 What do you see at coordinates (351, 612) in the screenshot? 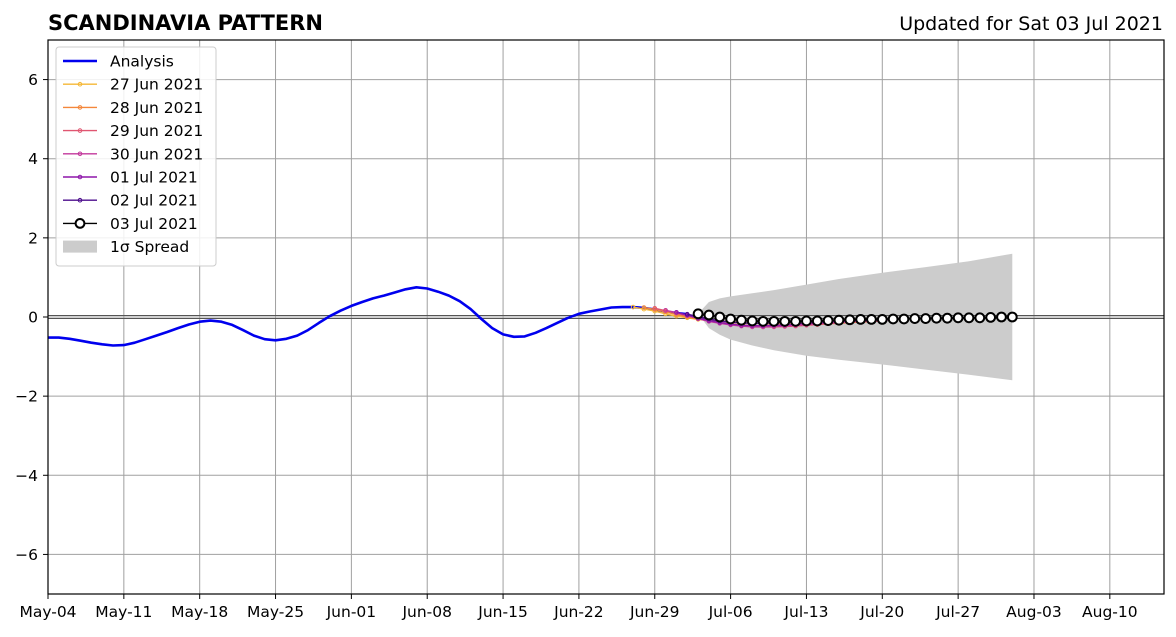
I see `x-tick-label: Jun-01` at bounding box center [351, 612].